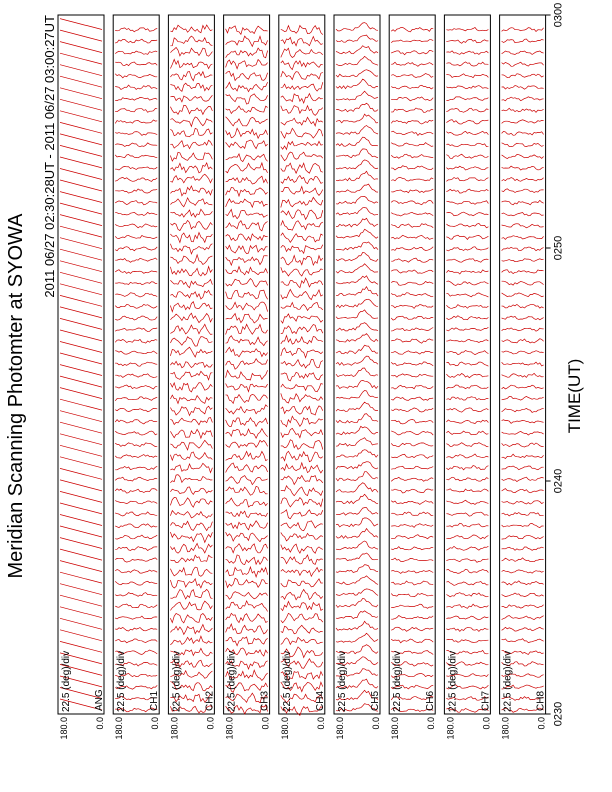 The height and width of the screenshot is (792, 612). I want to click on channel-label: CH2, so click(209, 701).